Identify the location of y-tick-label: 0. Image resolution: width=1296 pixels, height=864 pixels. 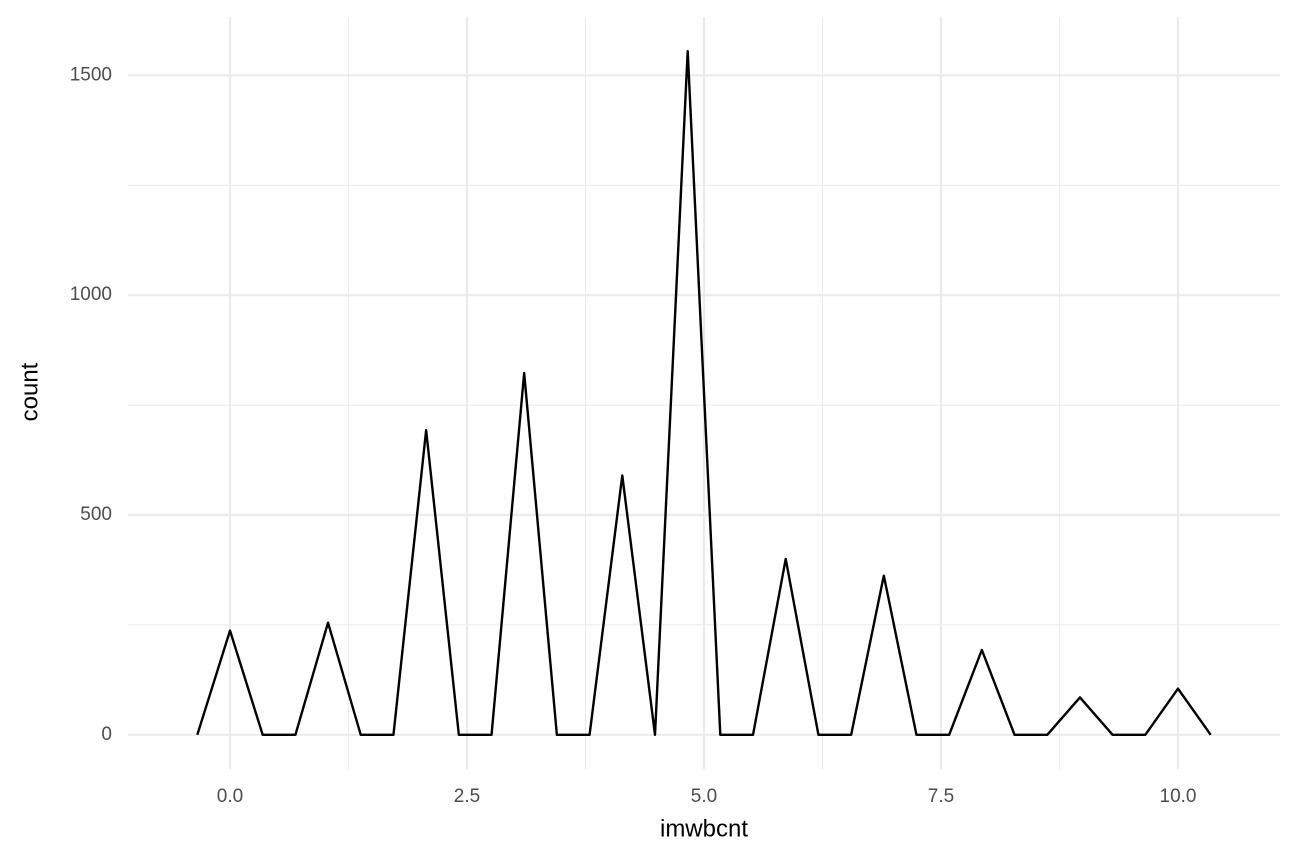
(106, 734).